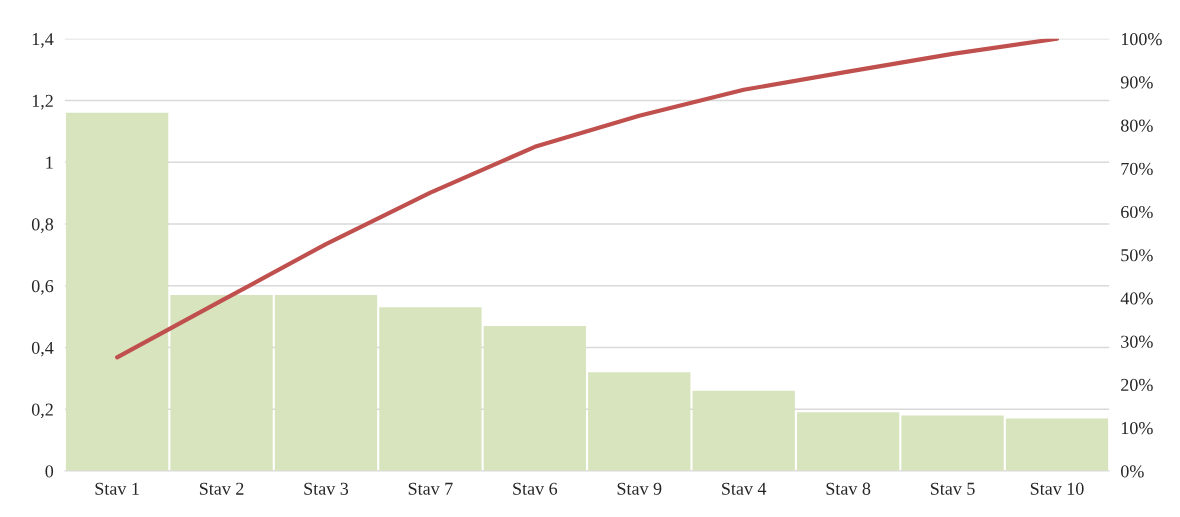  I want to click on y2-tick-label: 100%, so click(1141, 39).